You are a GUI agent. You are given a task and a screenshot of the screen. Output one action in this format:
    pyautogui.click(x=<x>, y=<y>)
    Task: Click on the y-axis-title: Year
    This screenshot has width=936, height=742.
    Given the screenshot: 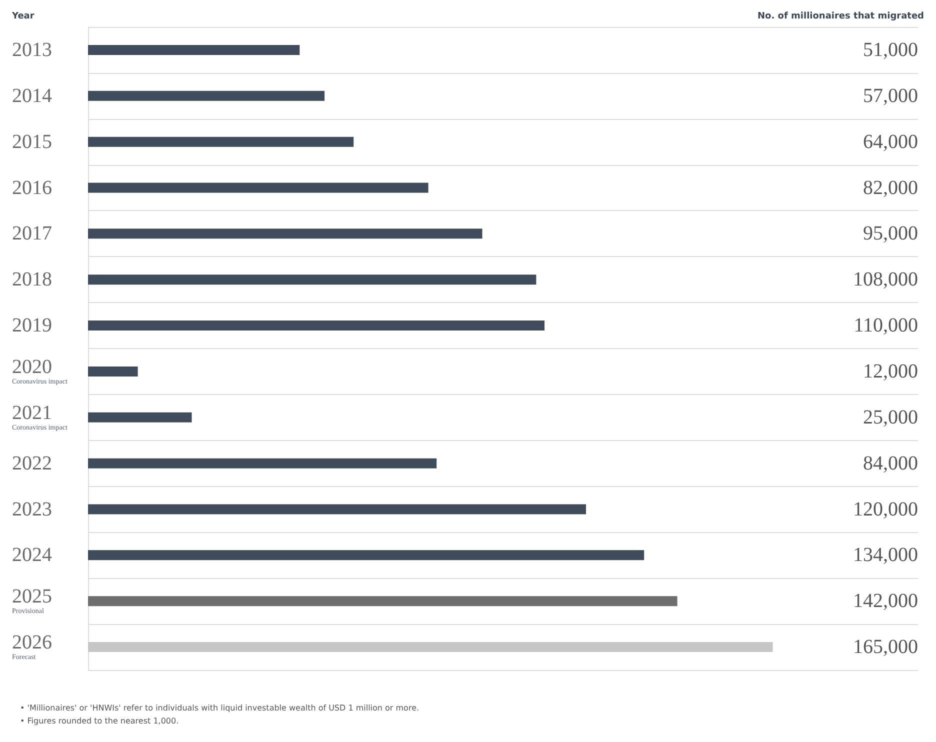 What is the action you would take?
    pyautogui.click(x=23, y=17)
    